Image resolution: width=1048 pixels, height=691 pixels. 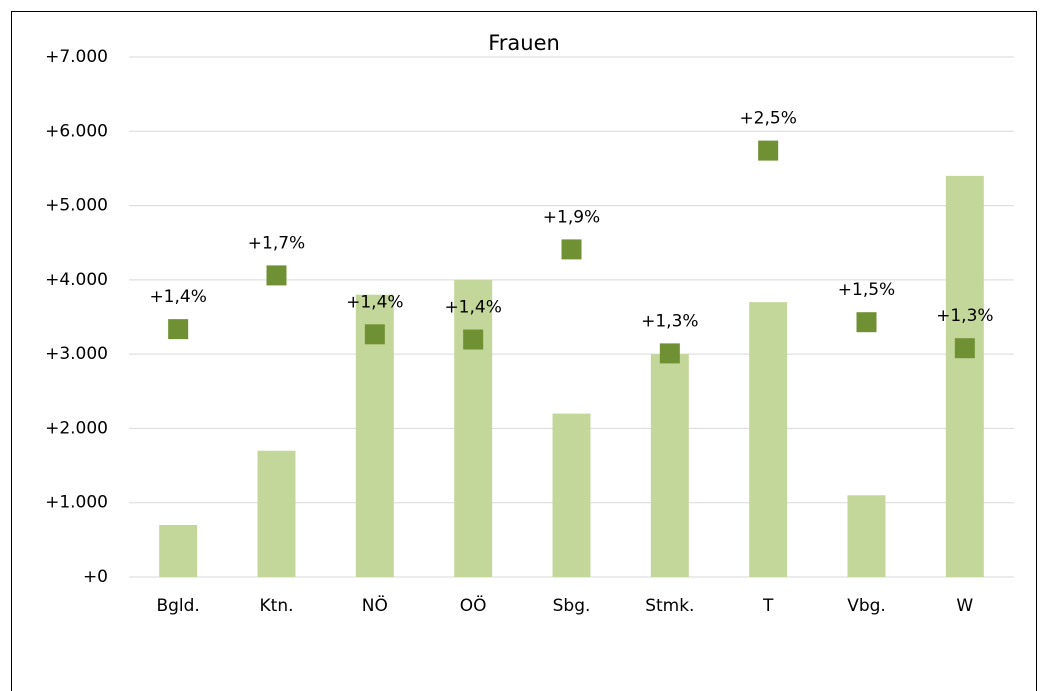 I want to click on y-tick-label: +6.000, so click(x=76, y=131).